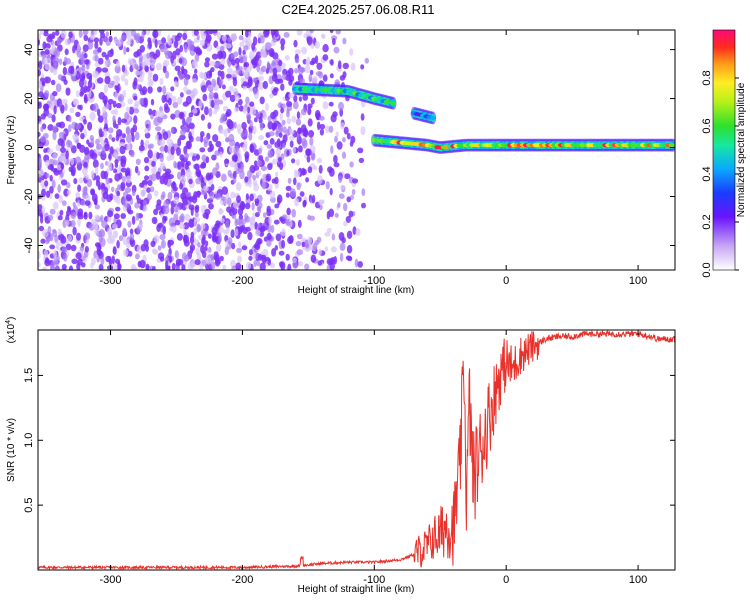 Image resolution: width=750 pixels, height=600 pixels. What do you see at coordinates (242, 580) in the screenshot?
I see `snr-x-tick-label: -200` at bounding box center [242, 580].